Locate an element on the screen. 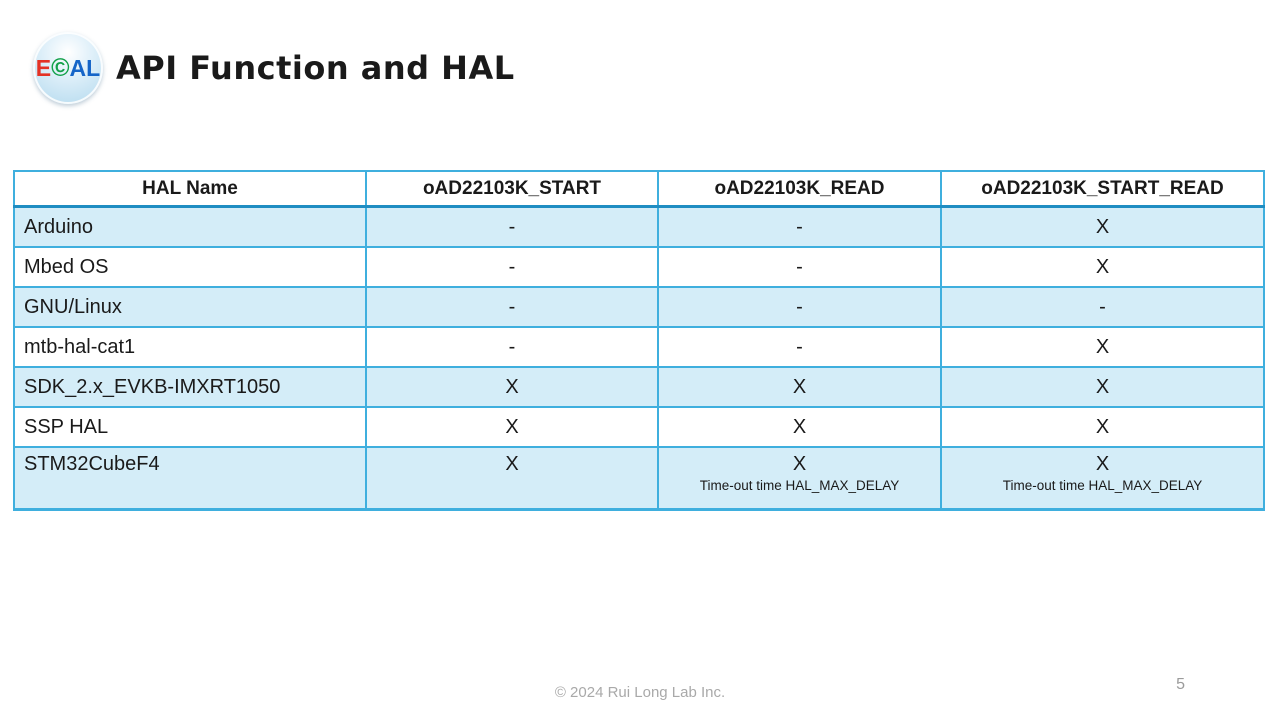 The width and height of the screenshot is (1280, 720). cell-value: GNU/Linux is located at coordinates (73, 307).